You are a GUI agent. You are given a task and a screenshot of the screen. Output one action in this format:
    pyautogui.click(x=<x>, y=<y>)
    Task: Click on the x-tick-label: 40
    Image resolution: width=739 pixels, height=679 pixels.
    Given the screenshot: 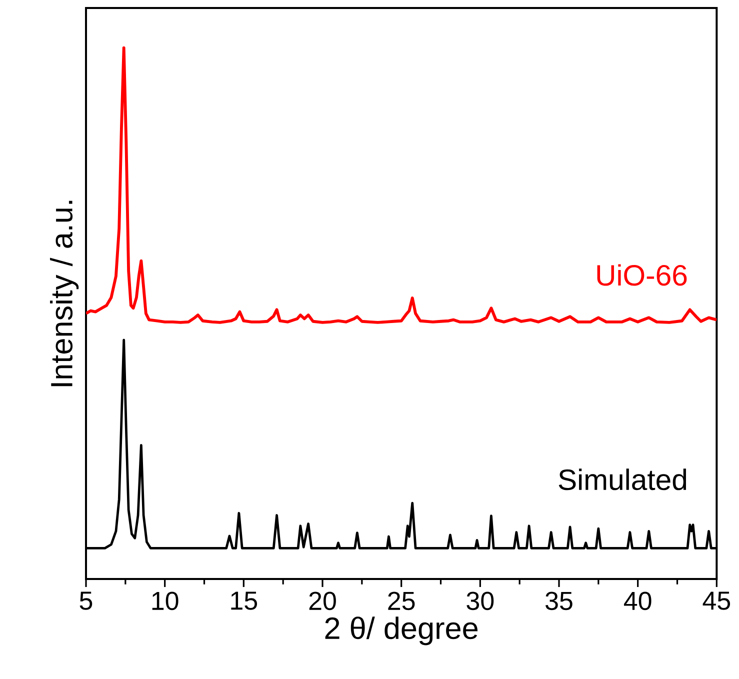 What is the action you would take?
    pyautogui.click(x=638, y=601)
    